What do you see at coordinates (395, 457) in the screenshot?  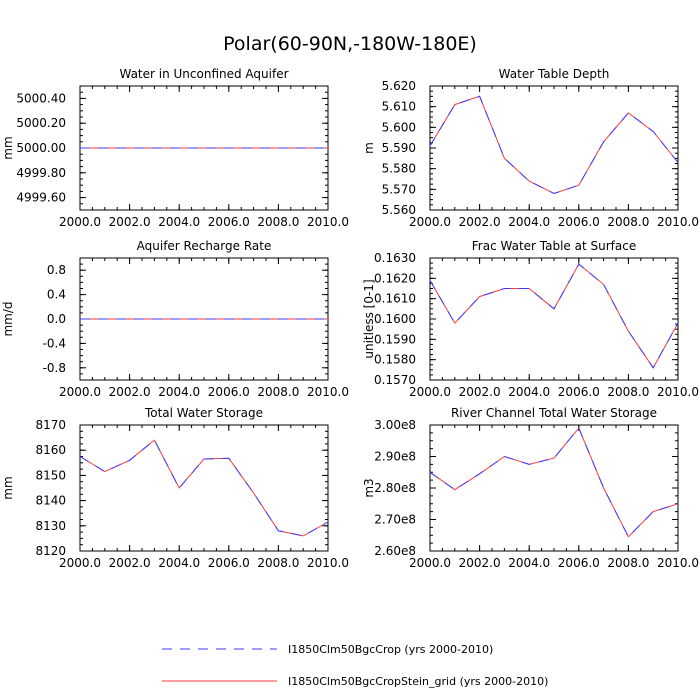 I see `y-tick-label: 2.90e8` at bounding box center [395, 457].